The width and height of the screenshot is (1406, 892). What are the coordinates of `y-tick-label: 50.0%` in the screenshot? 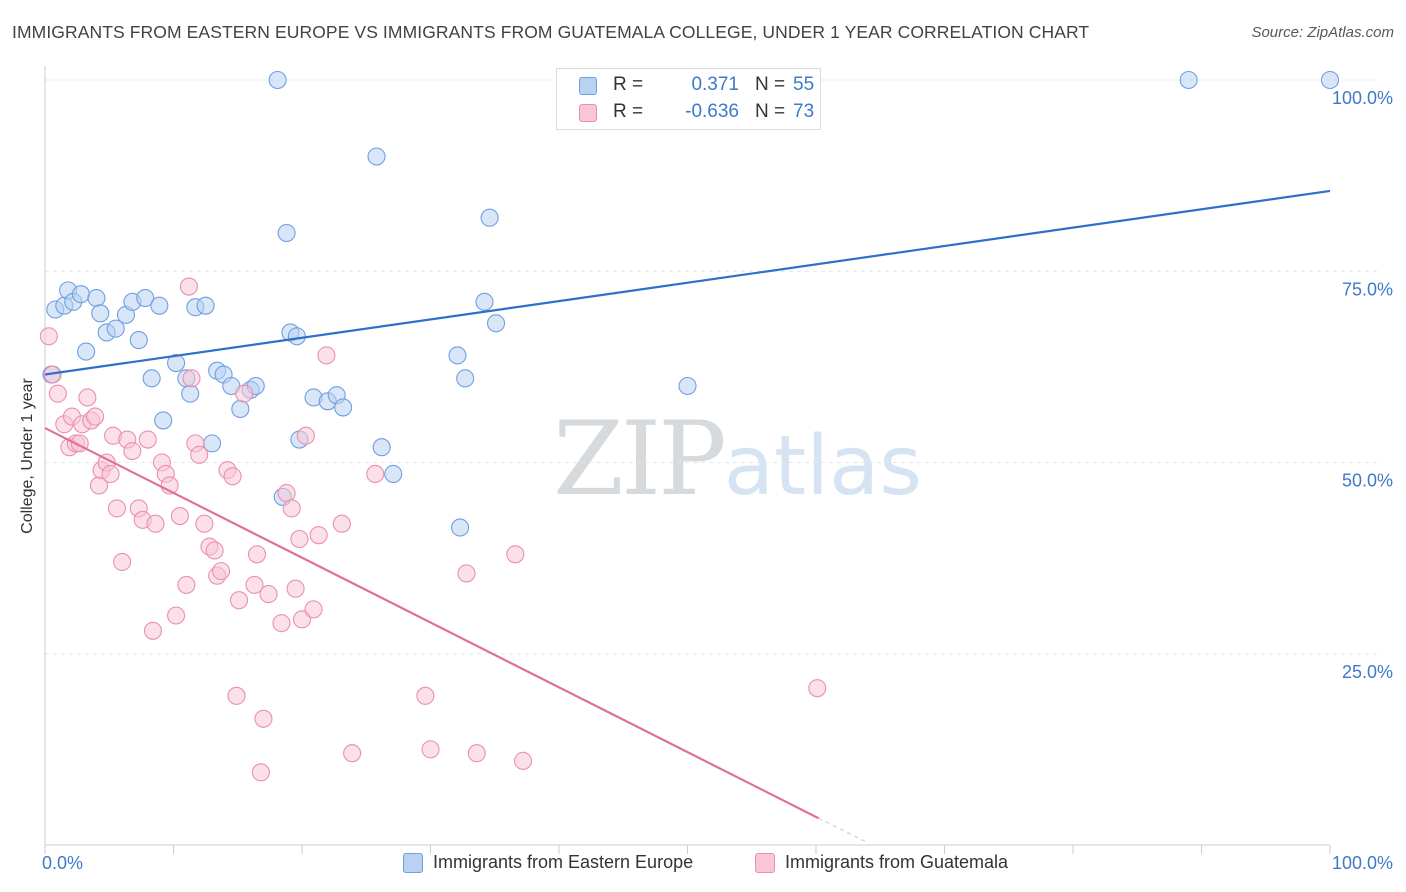 It's located at (1367, 481).